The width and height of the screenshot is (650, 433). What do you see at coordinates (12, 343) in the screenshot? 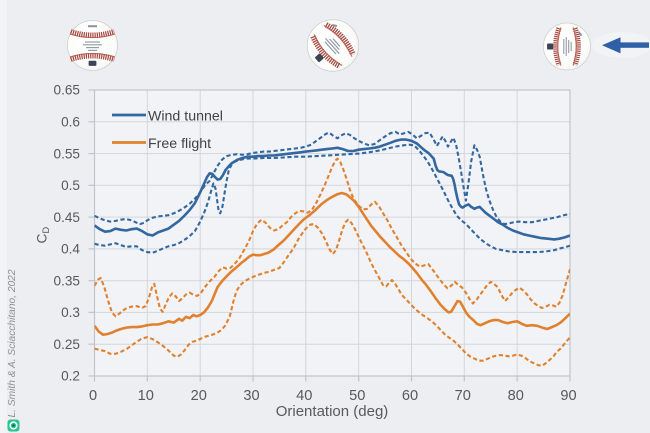
I see `svg-text:L. Smith & A. Sciacchitano, 20: L. Smith & A. Sciacchitano, 2022` at bounding box center [12, 343].